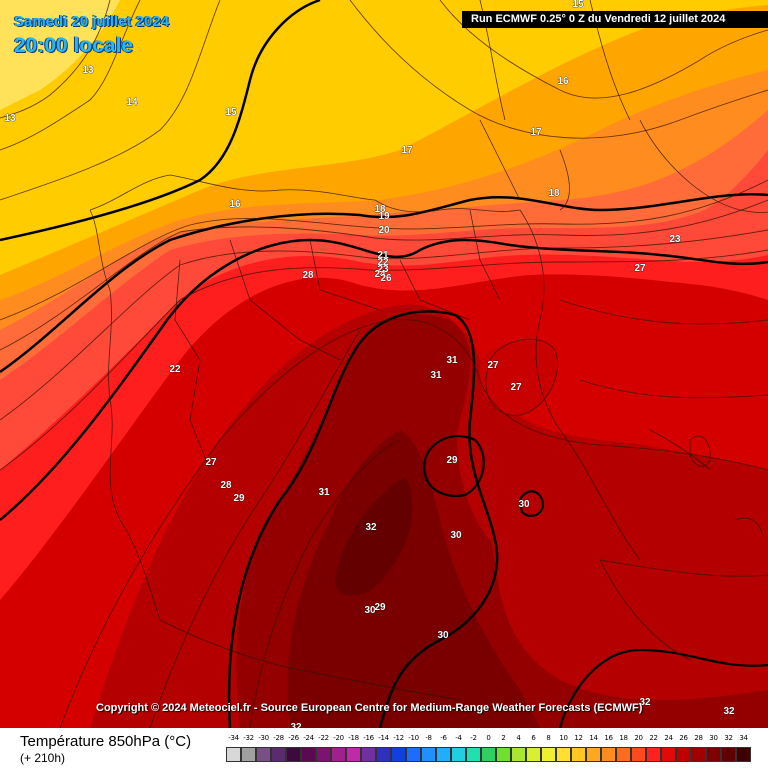  Describe the element at coordinates (428, 738) in the screenshot. I see `scale-label: -8` at that location.